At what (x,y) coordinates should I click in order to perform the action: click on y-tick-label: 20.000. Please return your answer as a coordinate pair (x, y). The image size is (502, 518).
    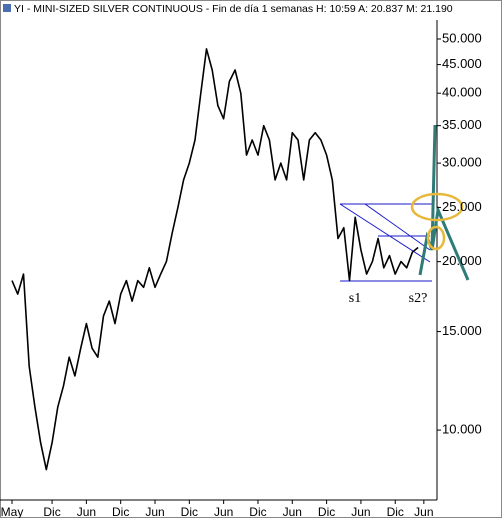
    Looking at the image, I should click on (462, 260).